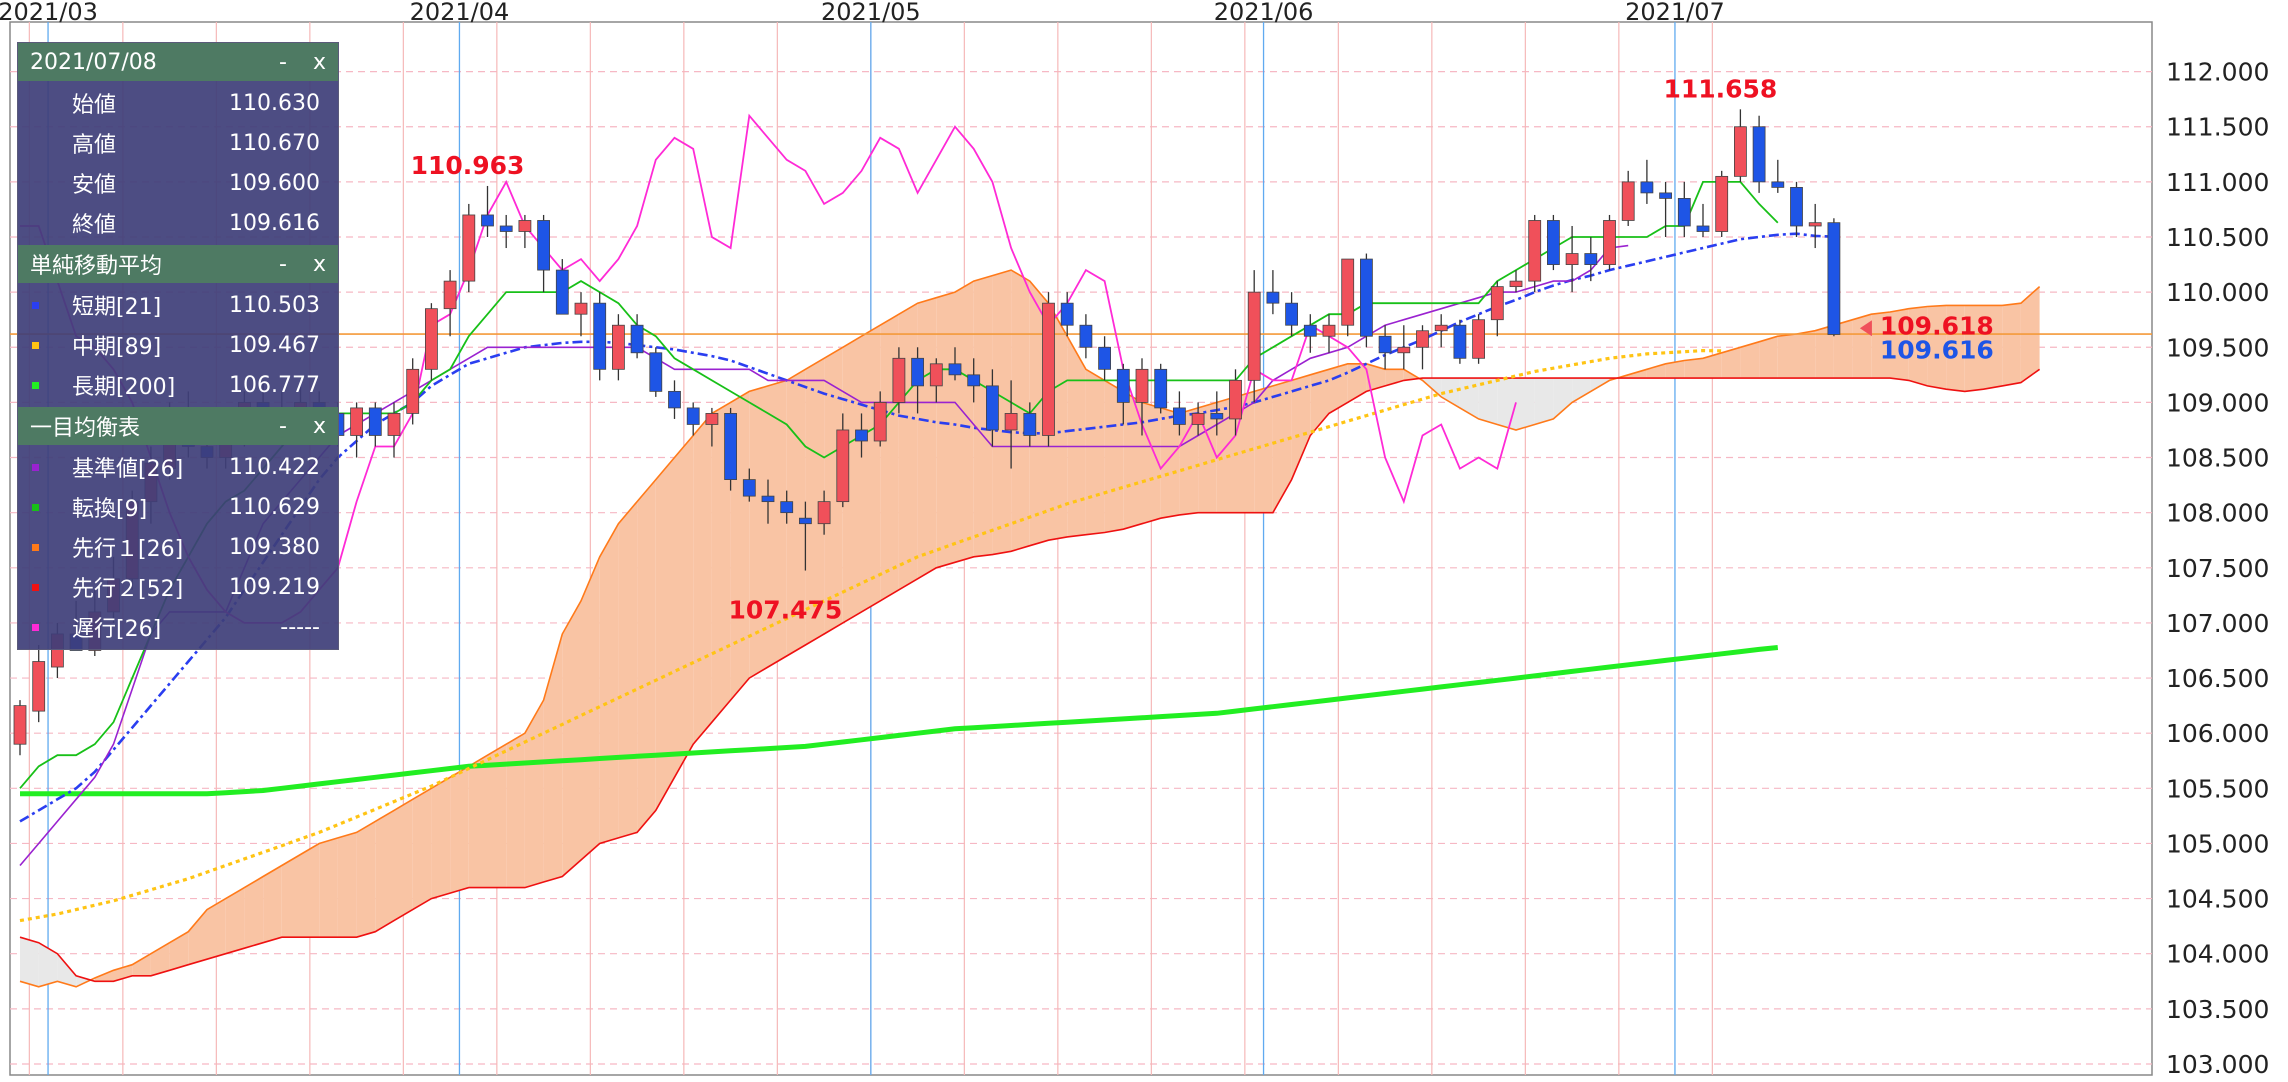 The image size is (2288, 1082). What do you see at coordinates (178, 587) in the screenshot?
I see `ichimoku-row-span-b: 先行２[52] 109.219` at bounding box center [178, 587].